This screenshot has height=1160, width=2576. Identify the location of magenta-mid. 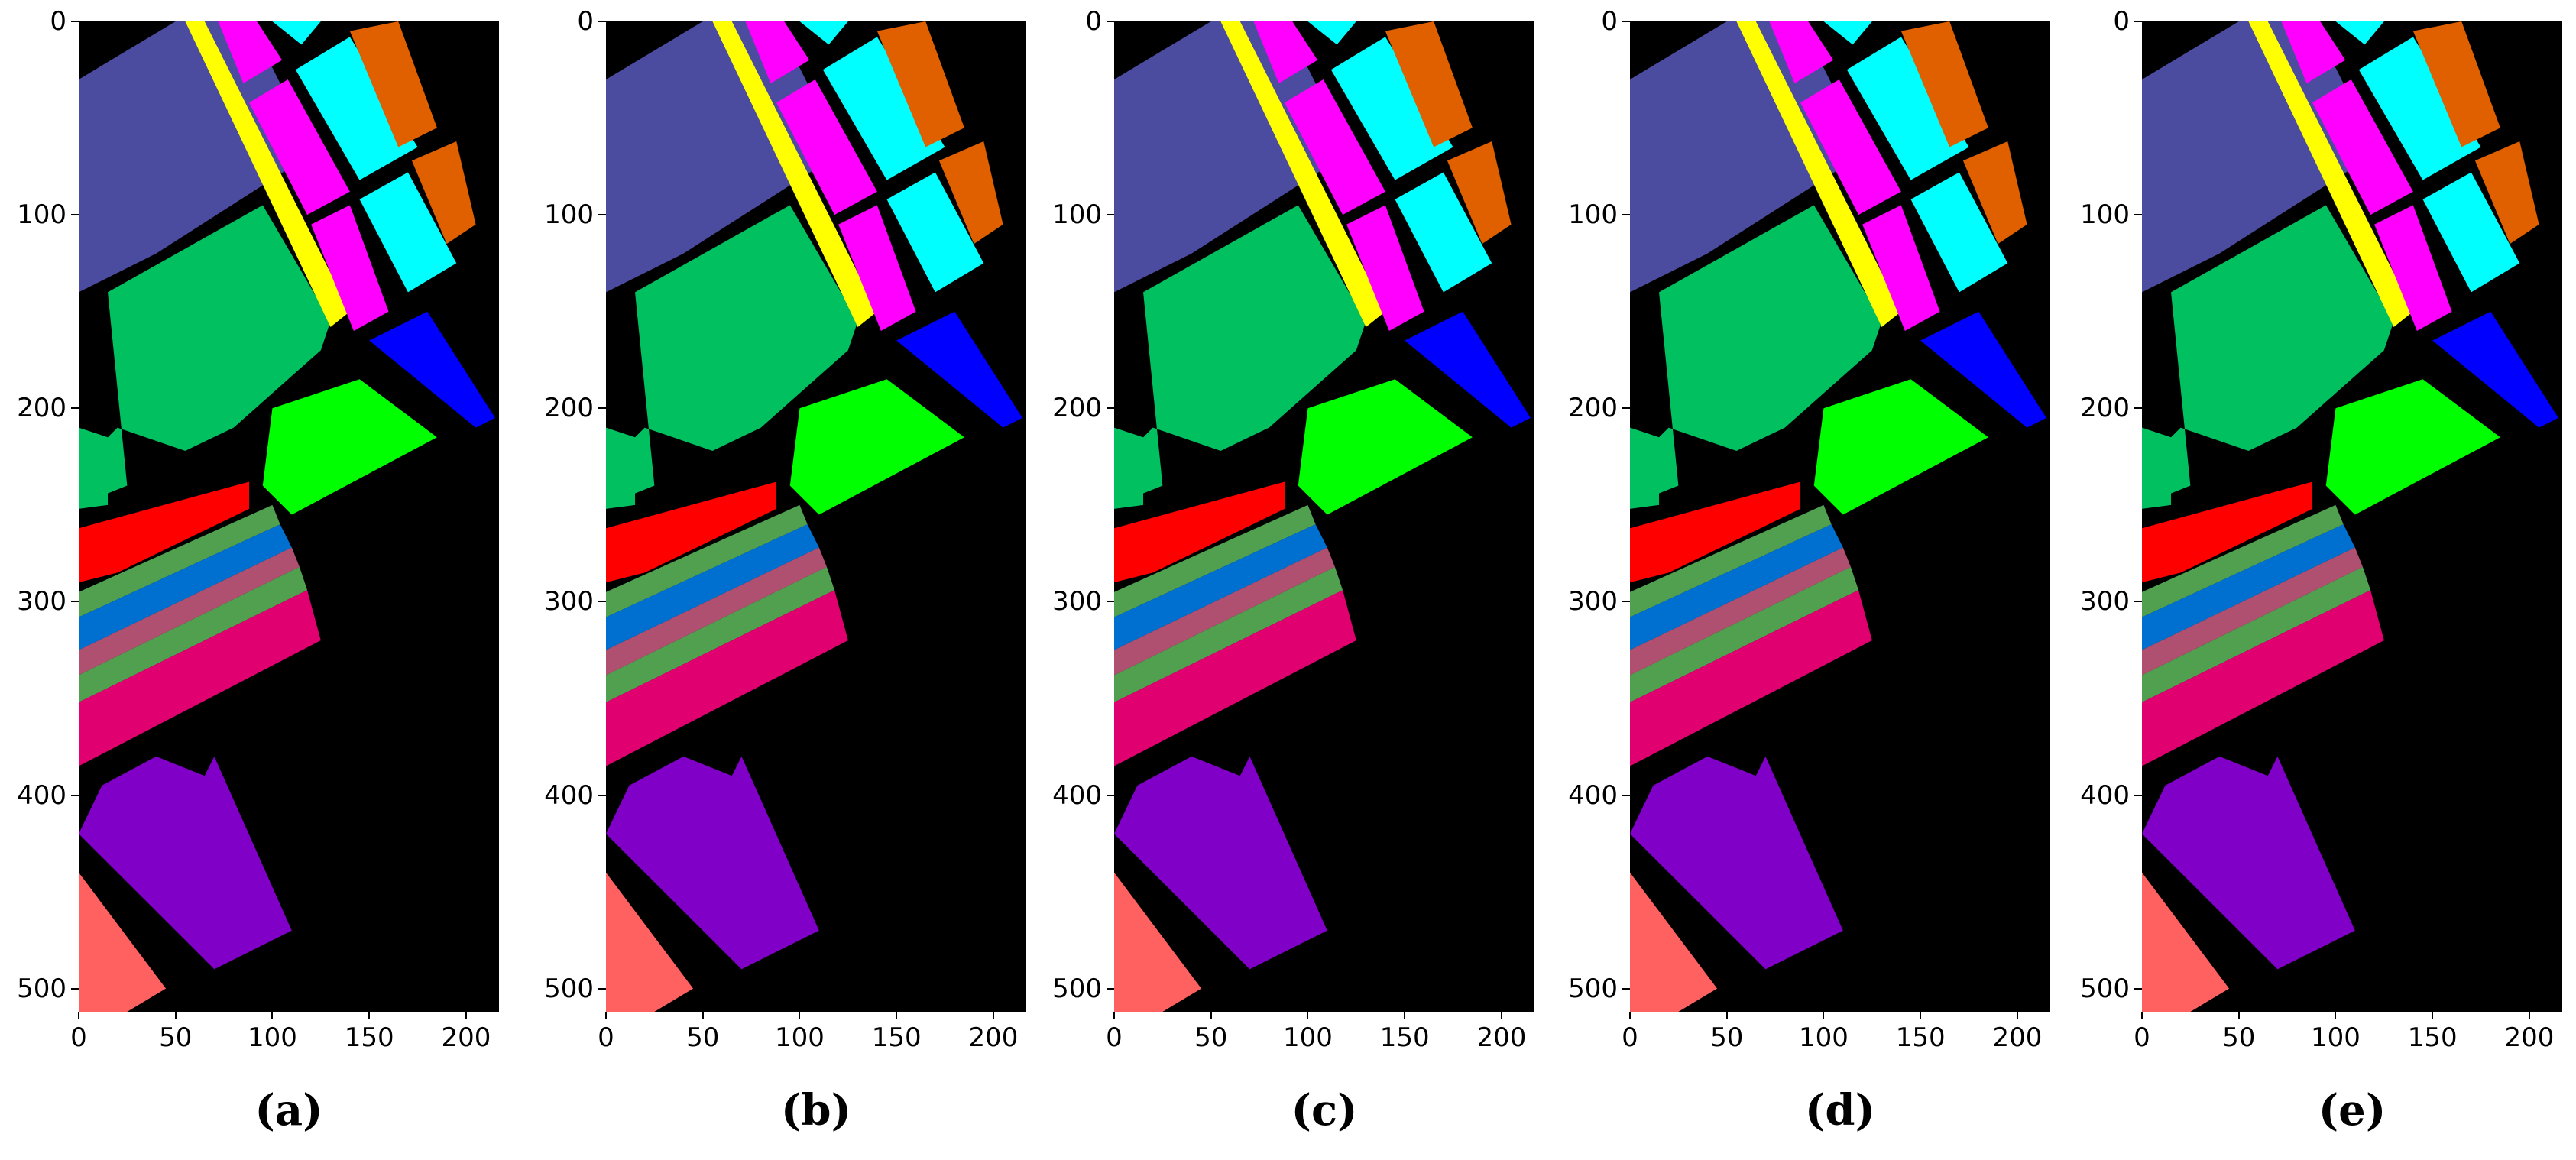
(2362, 147).